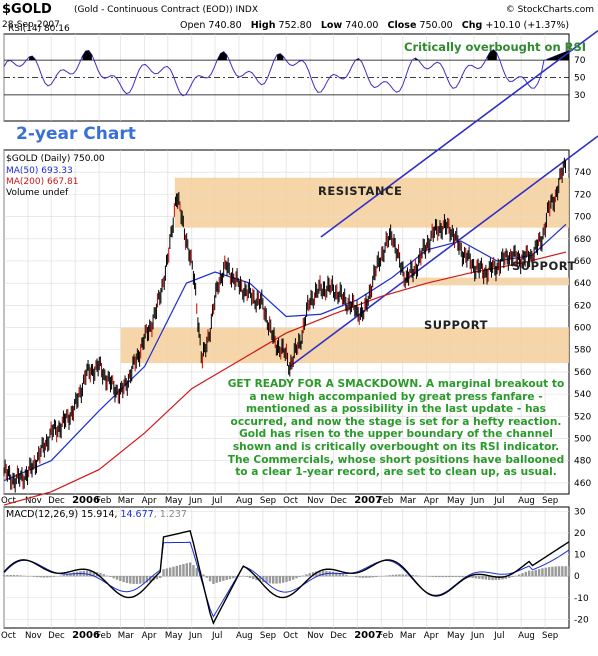  Describe the element at coordinates (581, 620) in the screenshot. I see `macd-tick-5: -20` at that location.